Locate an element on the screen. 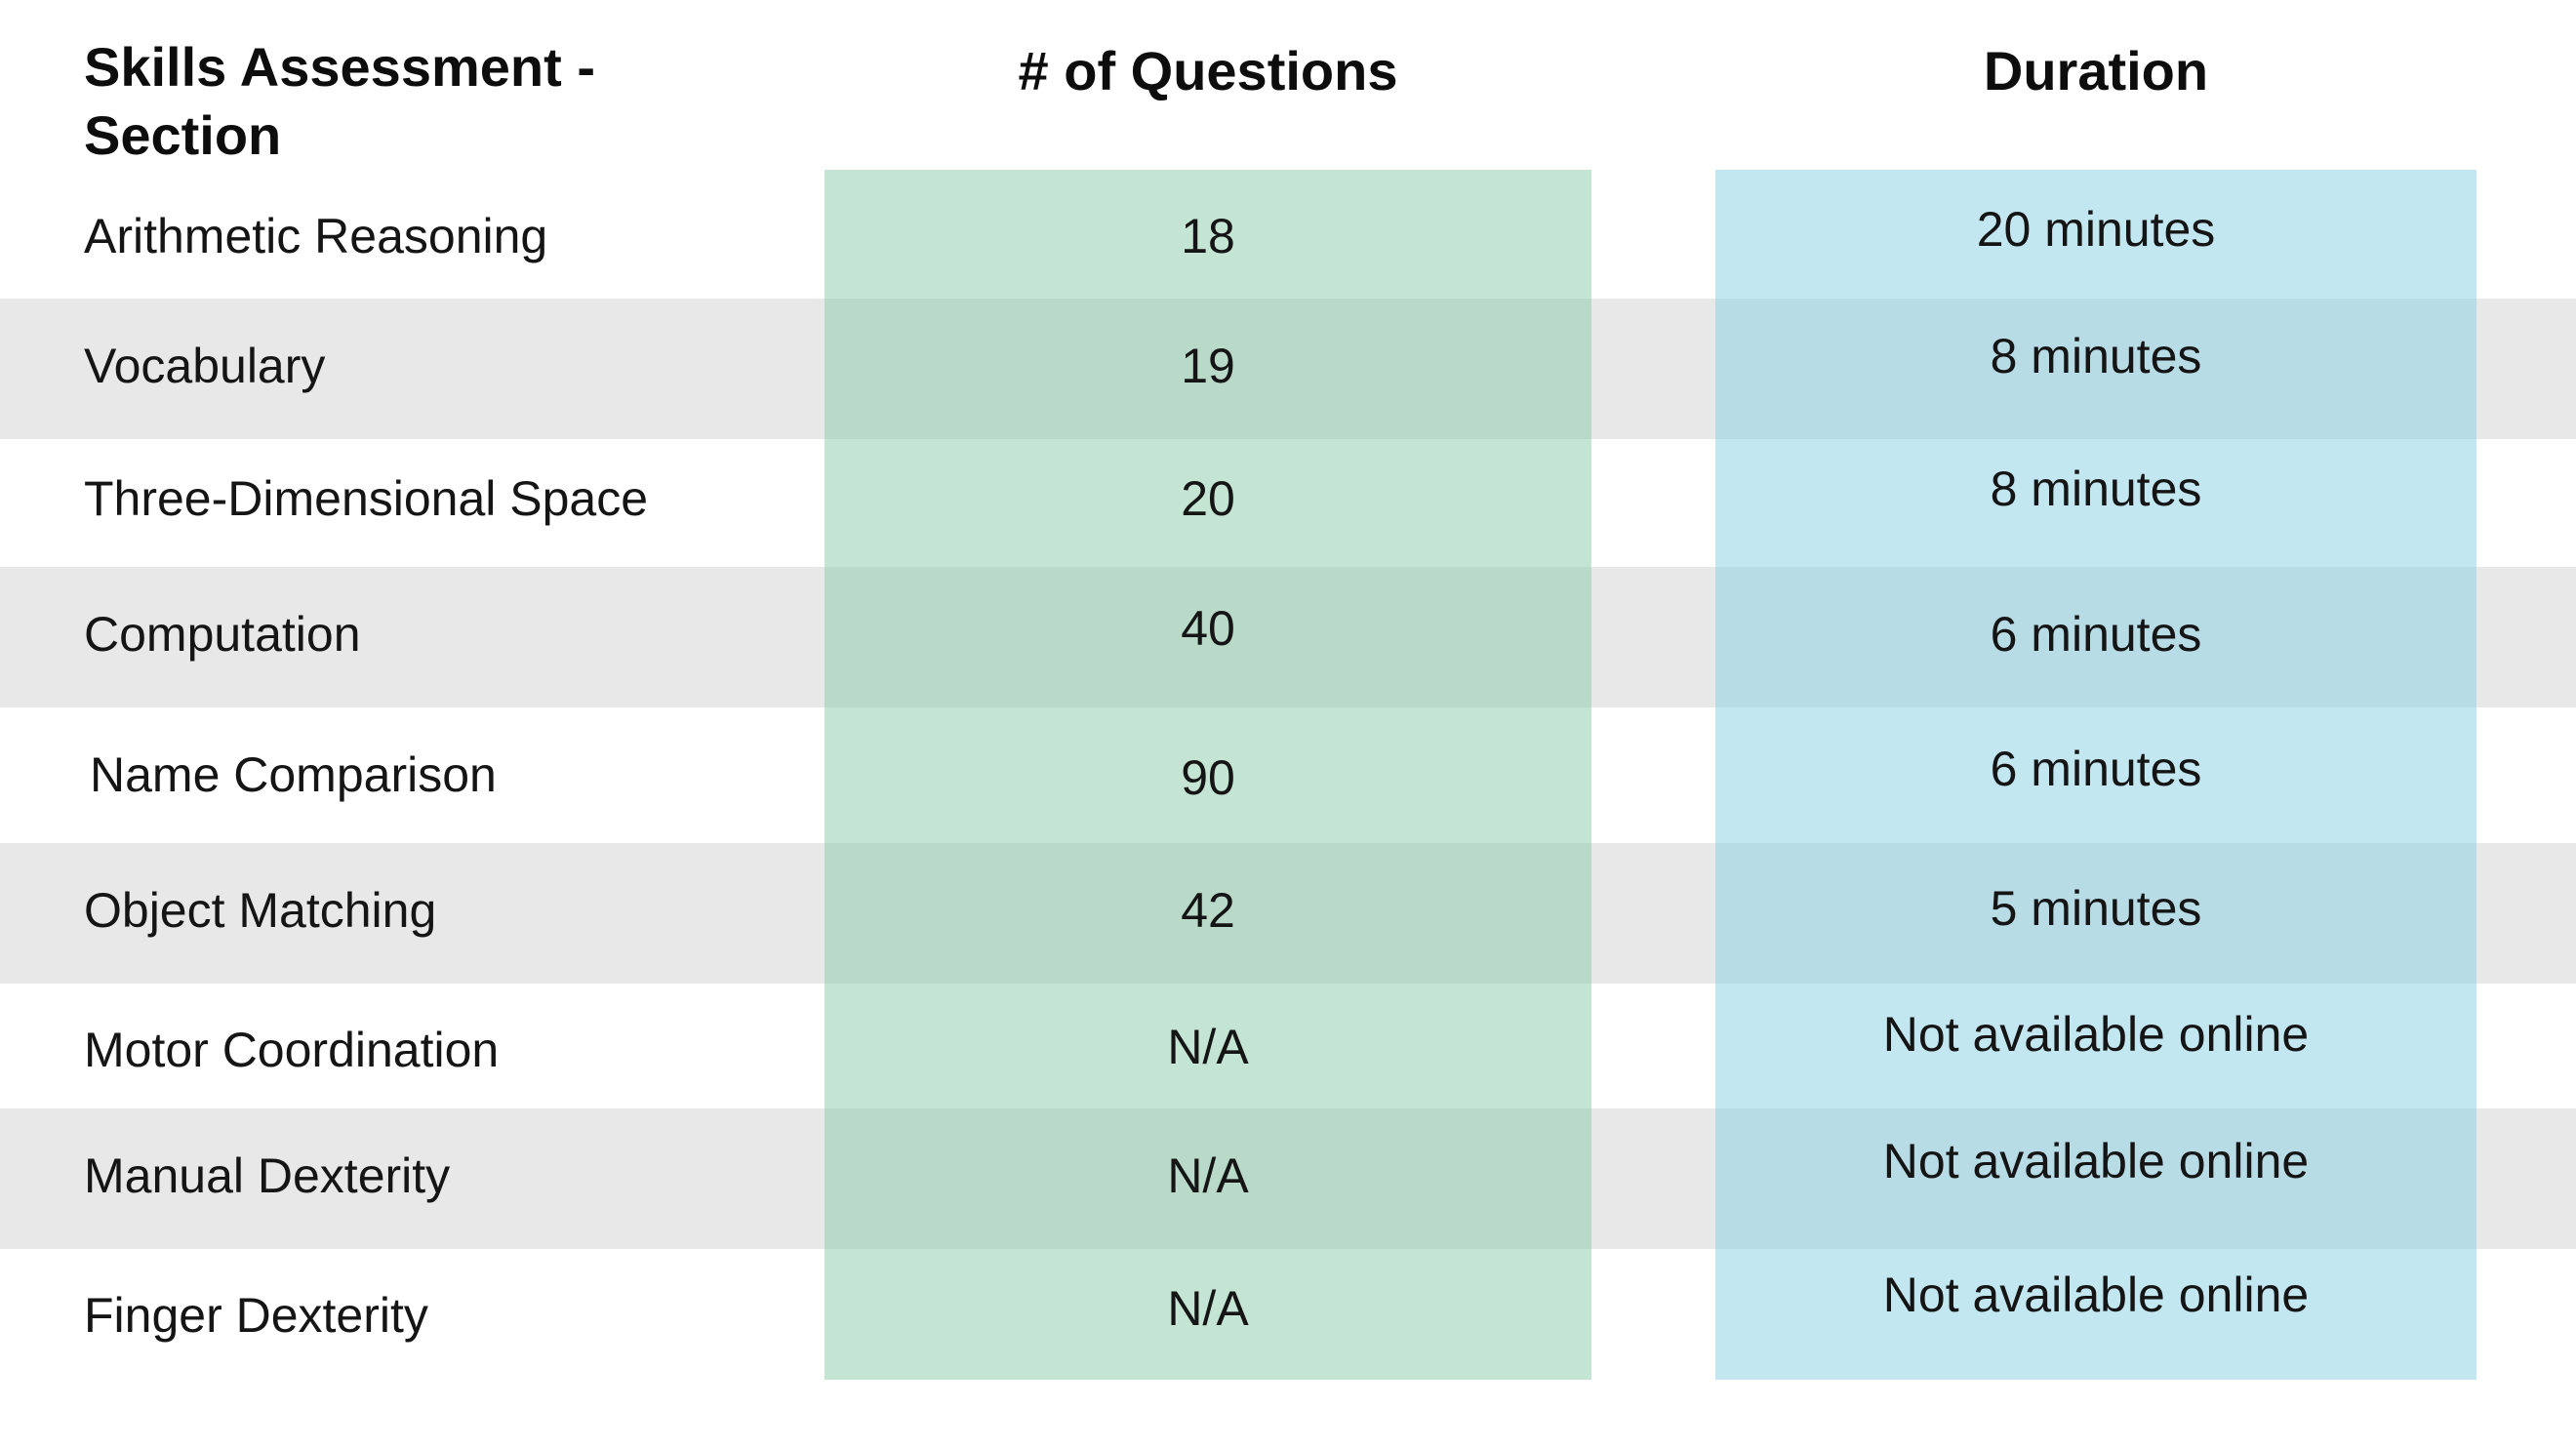 The height and width of the screenshot is (1449, 2576). question-count: 42 is located at coordinates (1208, 910).